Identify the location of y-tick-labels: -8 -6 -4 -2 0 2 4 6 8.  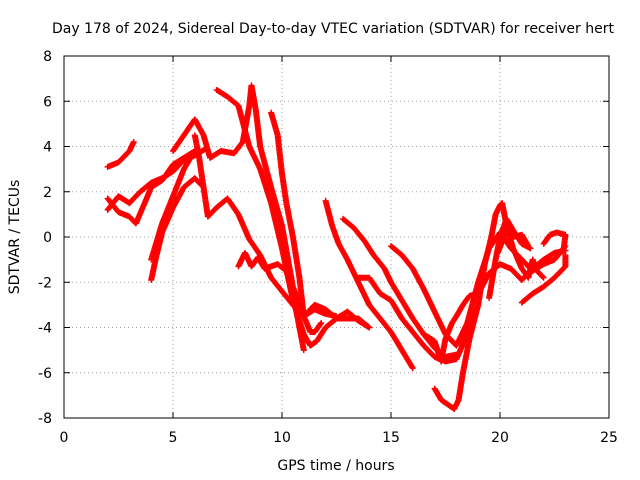
(45, 238).